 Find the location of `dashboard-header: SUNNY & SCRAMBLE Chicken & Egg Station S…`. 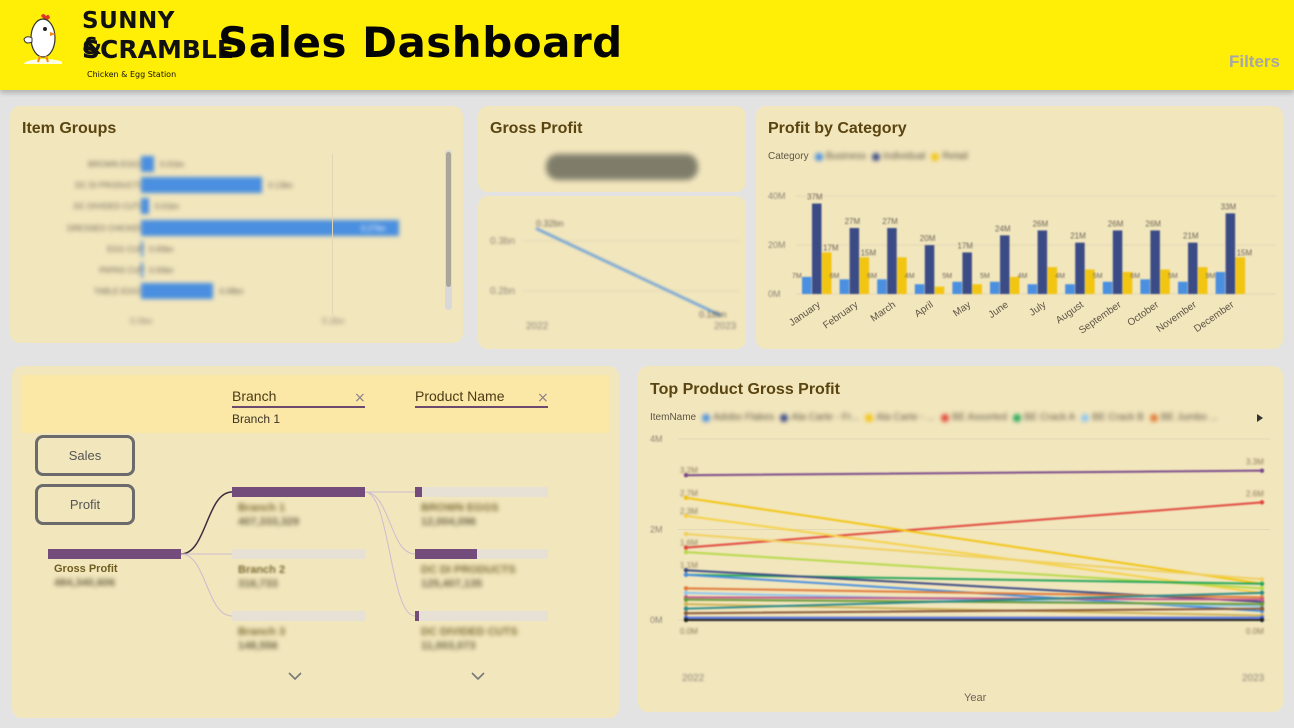

dashboard-header: SUNNY & SCRAMBLE Chicken & Egg Station S… is located at coordinates (647, 45).